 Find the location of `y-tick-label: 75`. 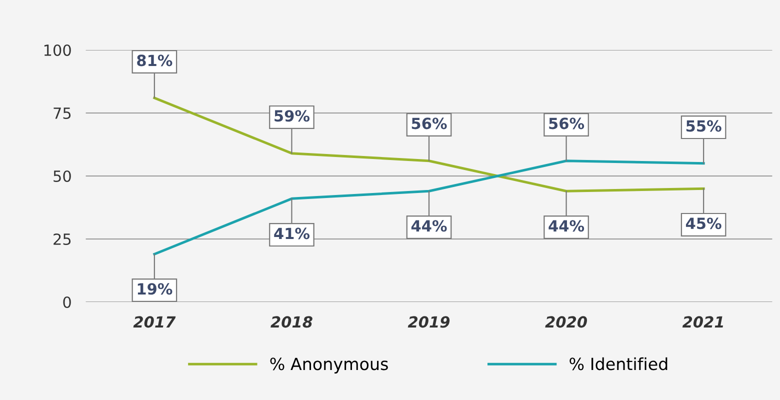

y-tick-label: 75 is located at coordinates (62, 114).